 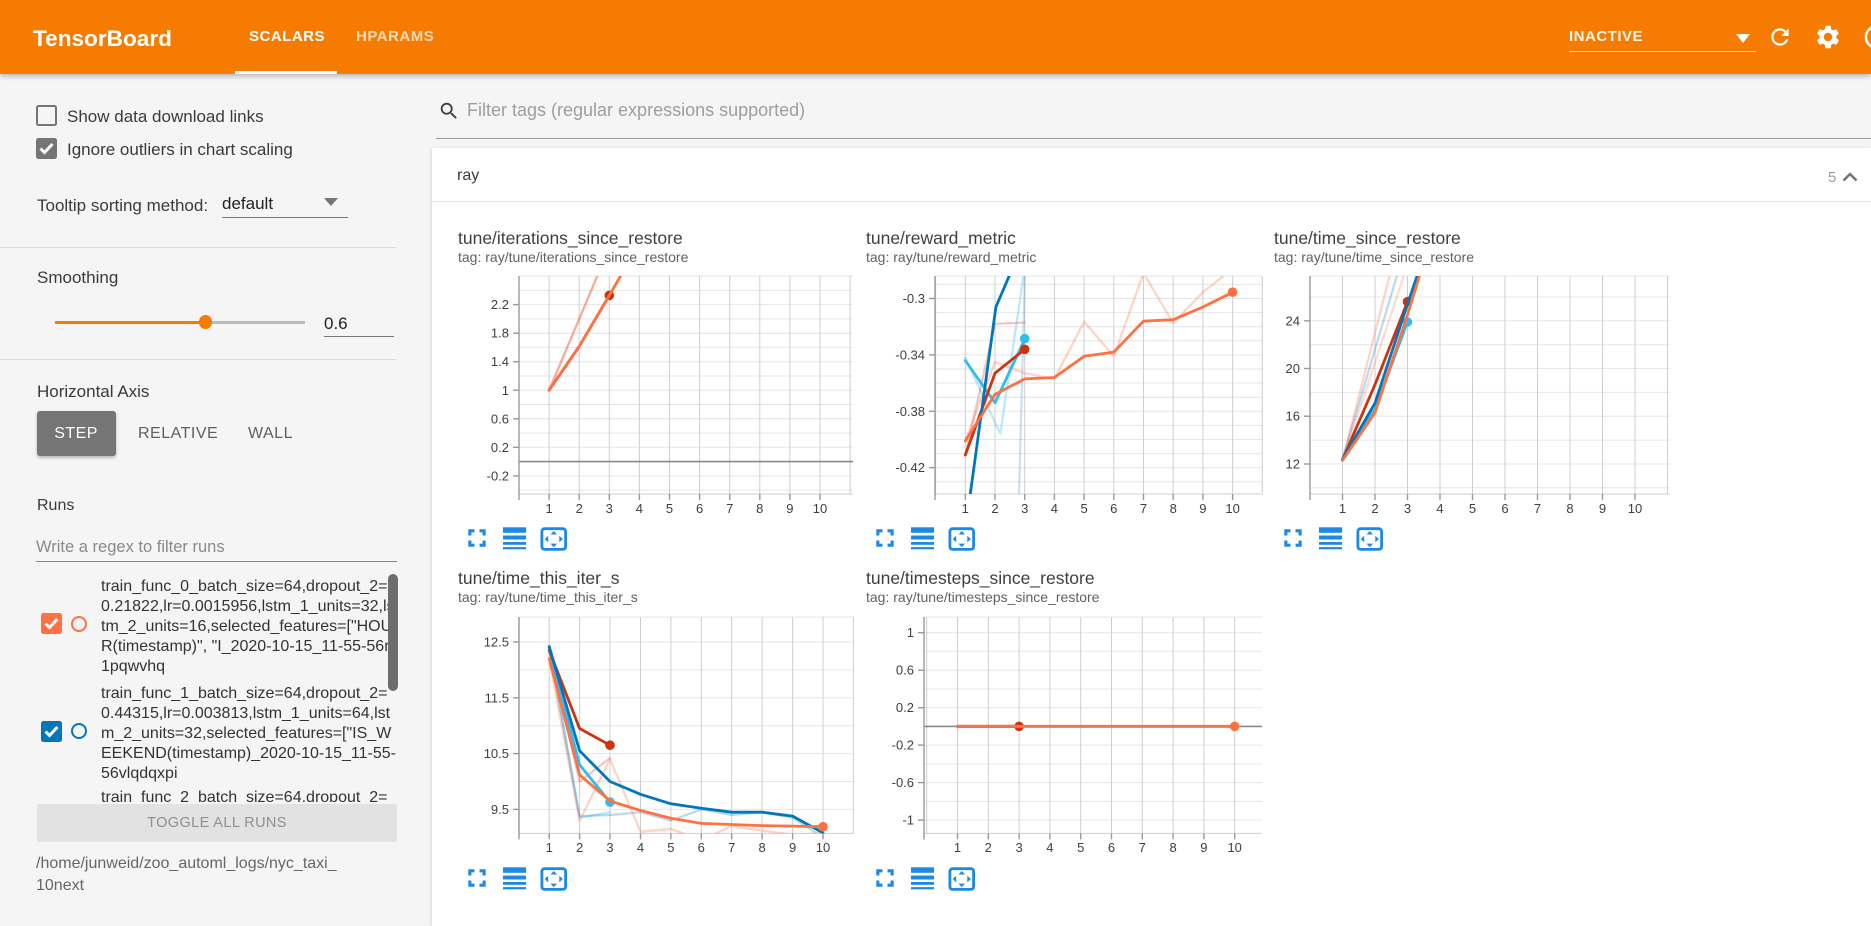 What do you see at coordinates (1293, 368) in the screenshot?
I see `svg-text: 20` at bounding box center [1293, 368].